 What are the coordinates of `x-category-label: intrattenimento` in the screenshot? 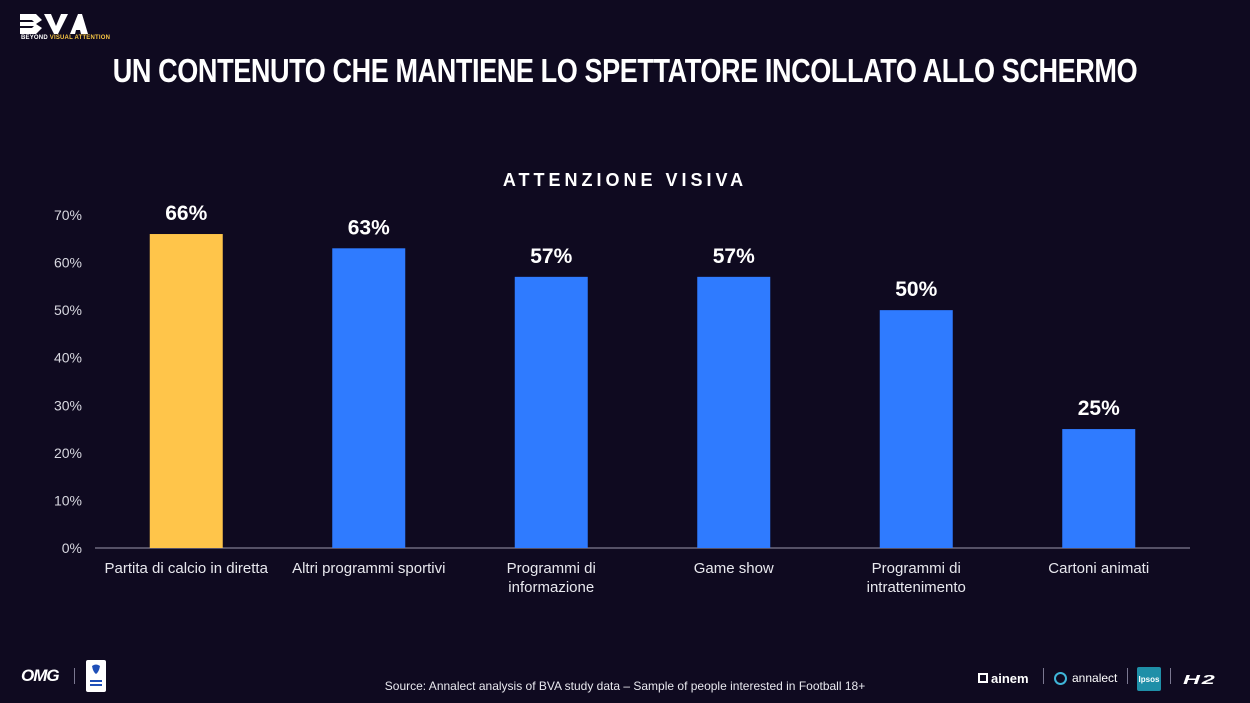 It's located at (916, 587).